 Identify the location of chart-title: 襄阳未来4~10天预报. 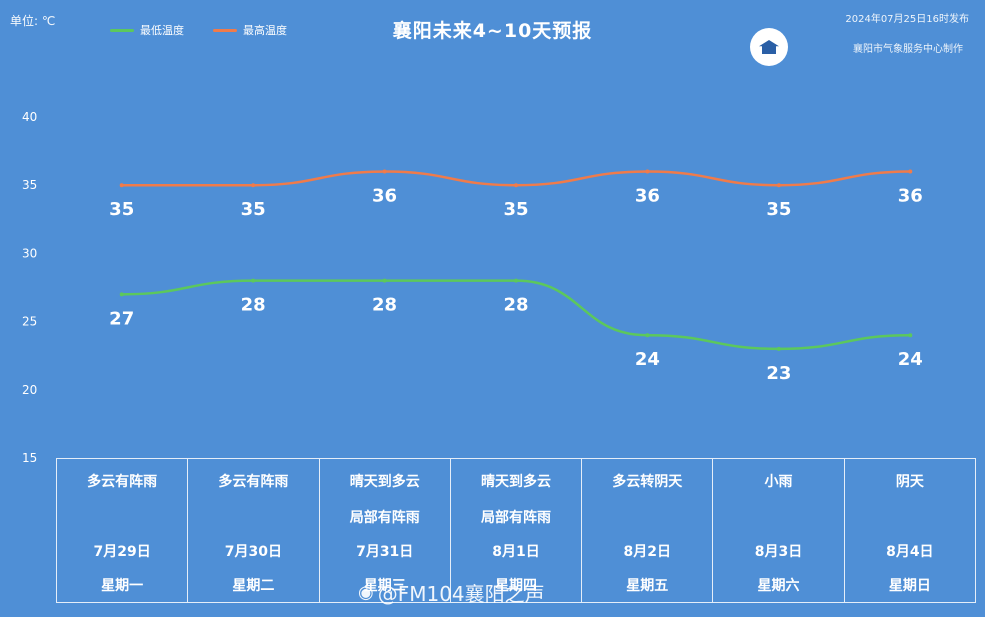
(492, 31).